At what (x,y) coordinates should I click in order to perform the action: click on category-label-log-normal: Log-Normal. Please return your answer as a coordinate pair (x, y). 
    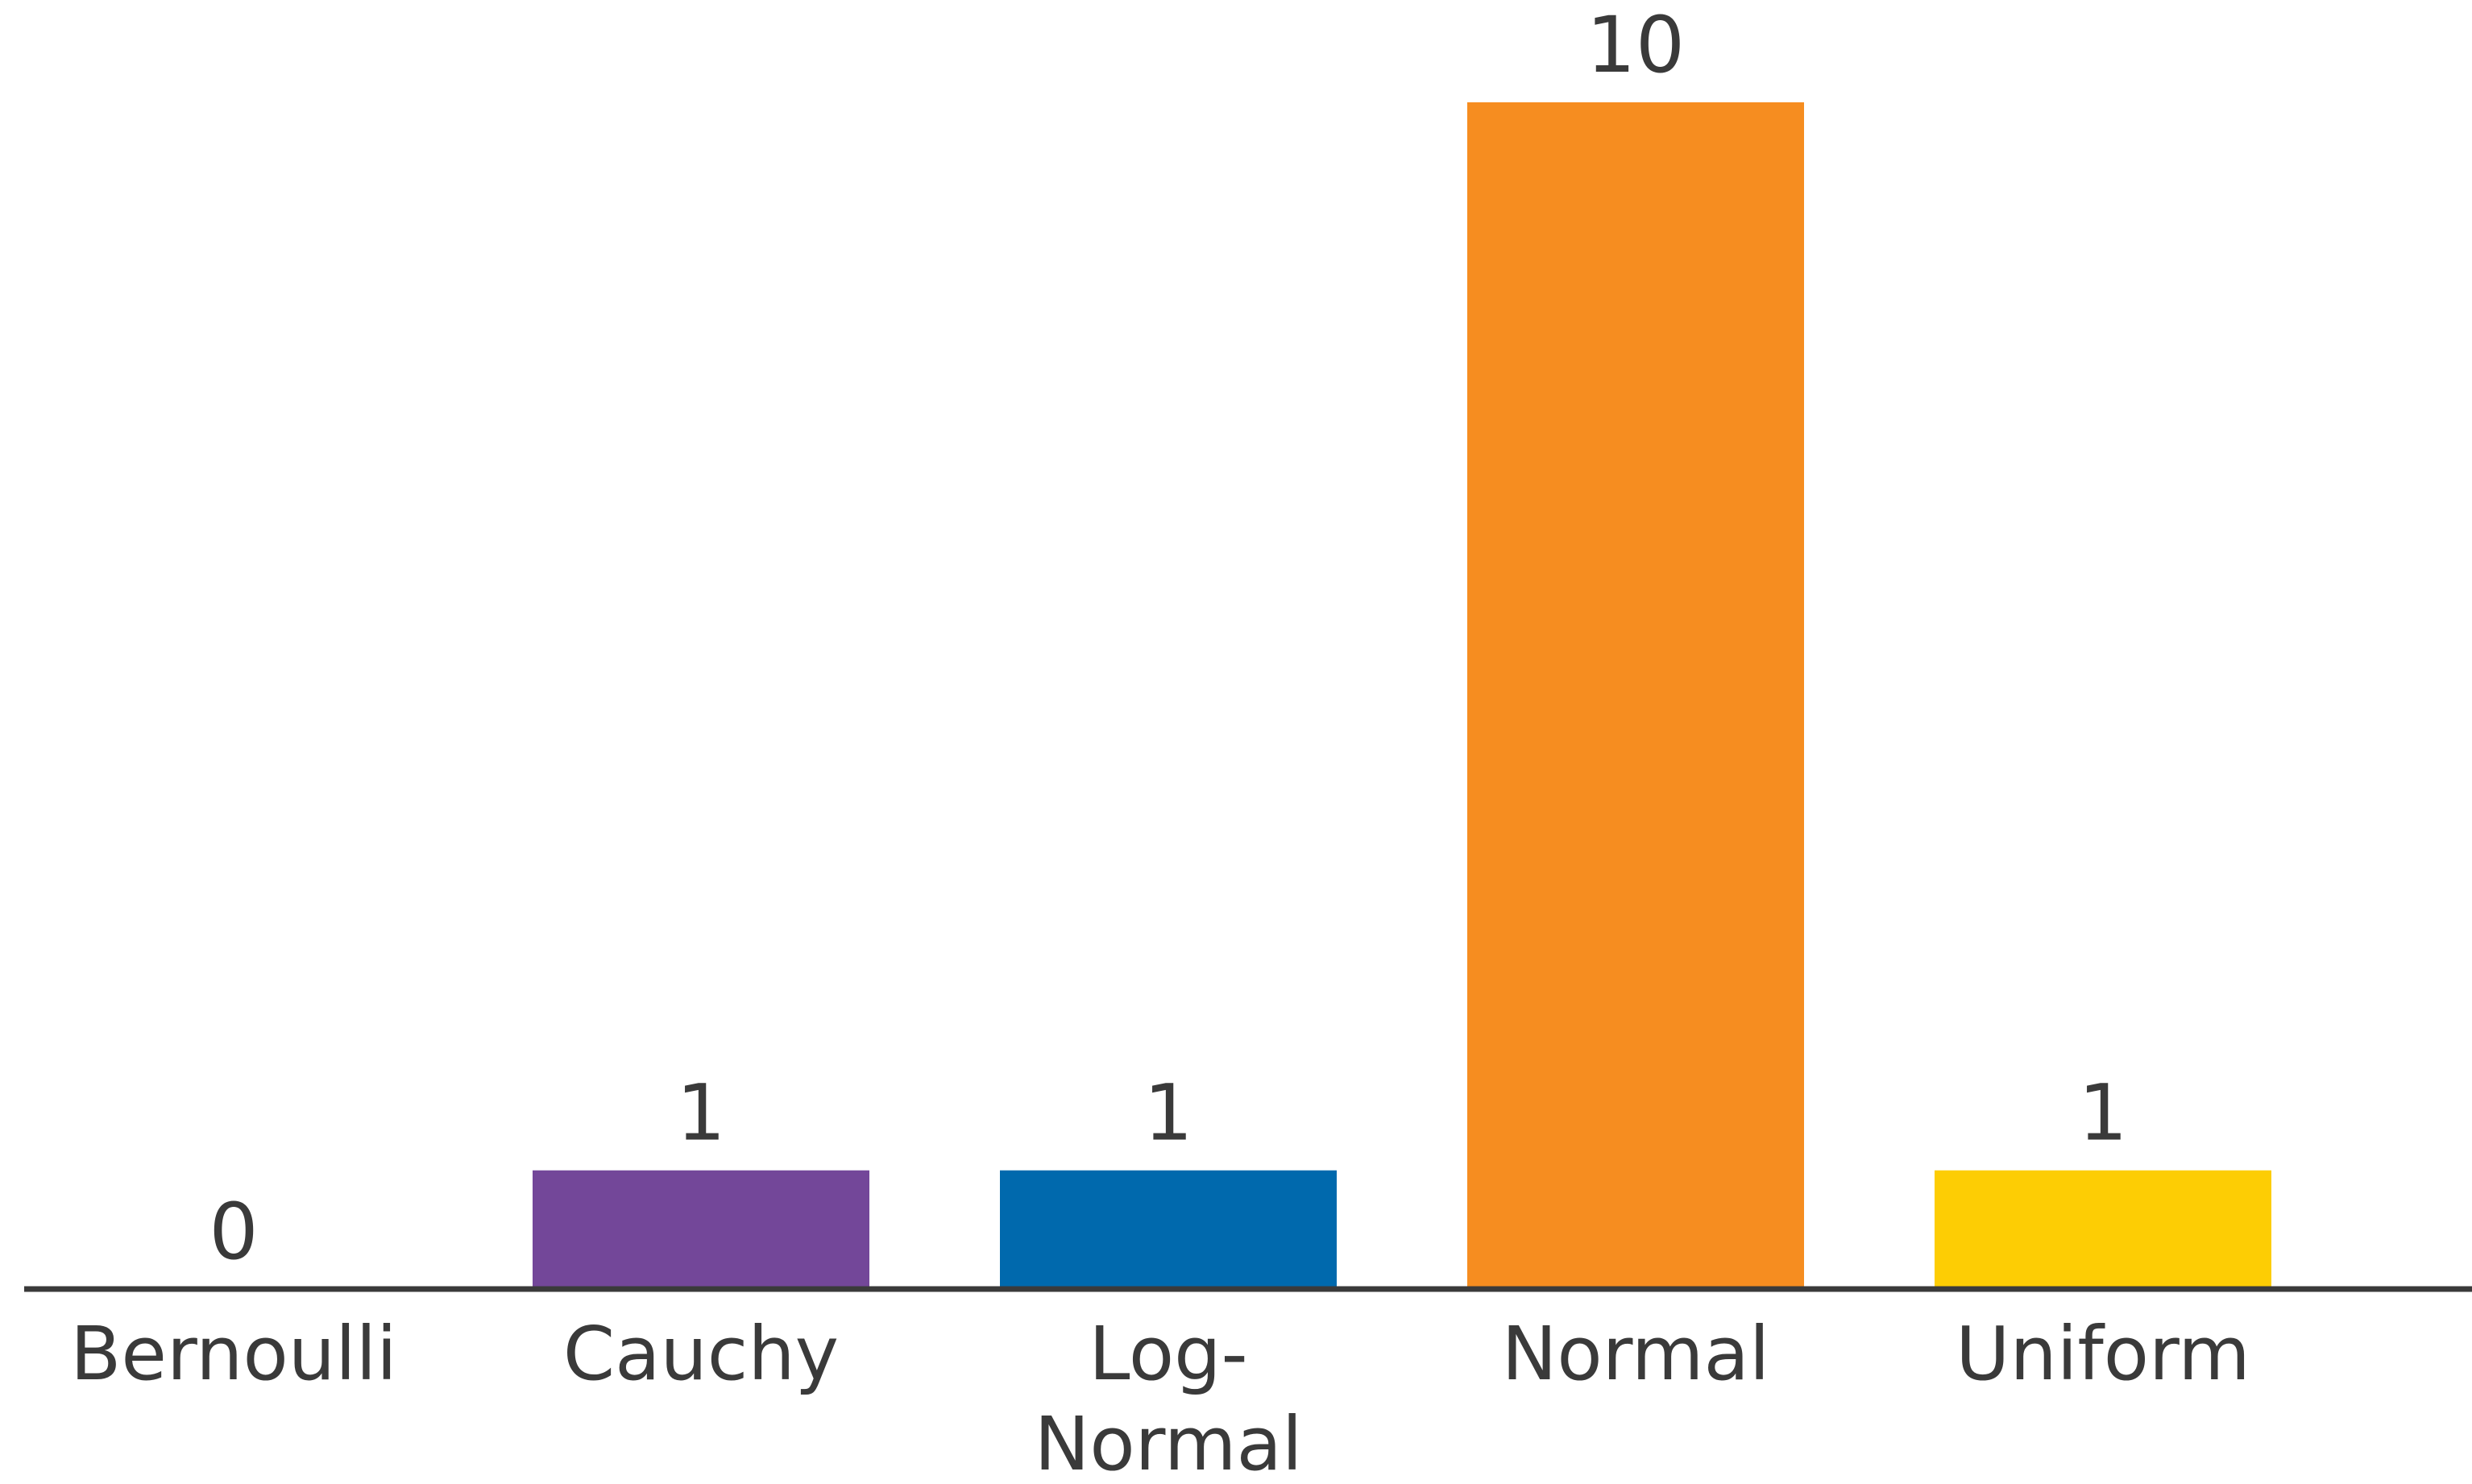
    Looking at the image, I should click on (1169, 1397).